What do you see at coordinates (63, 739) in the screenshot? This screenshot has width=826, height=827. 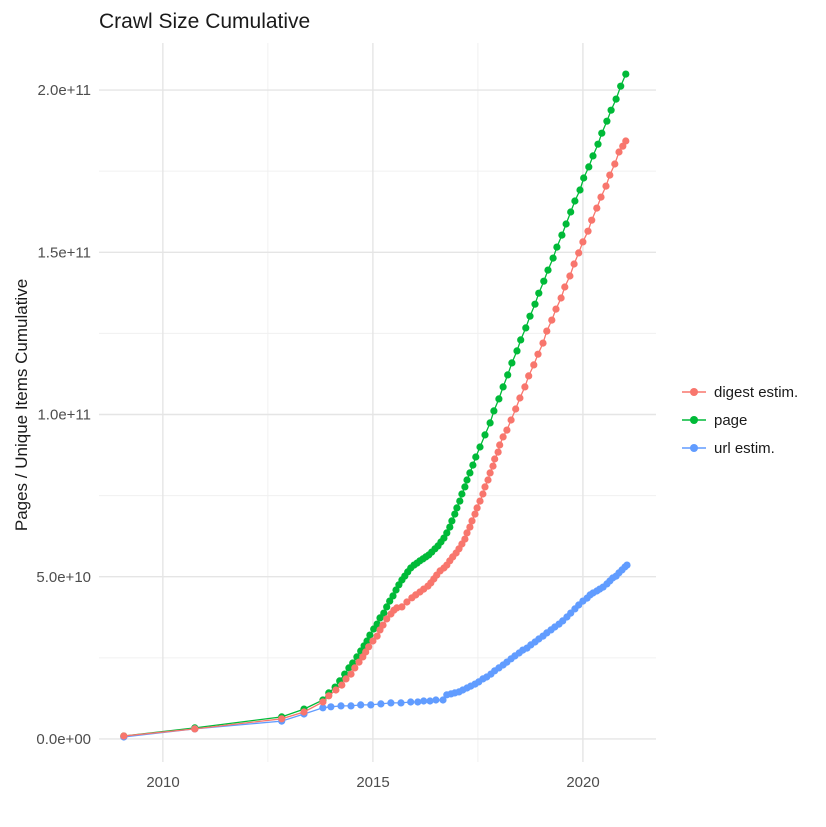 I see `y-tick-label: 0.0e+00` at bounding box center [63, 739].